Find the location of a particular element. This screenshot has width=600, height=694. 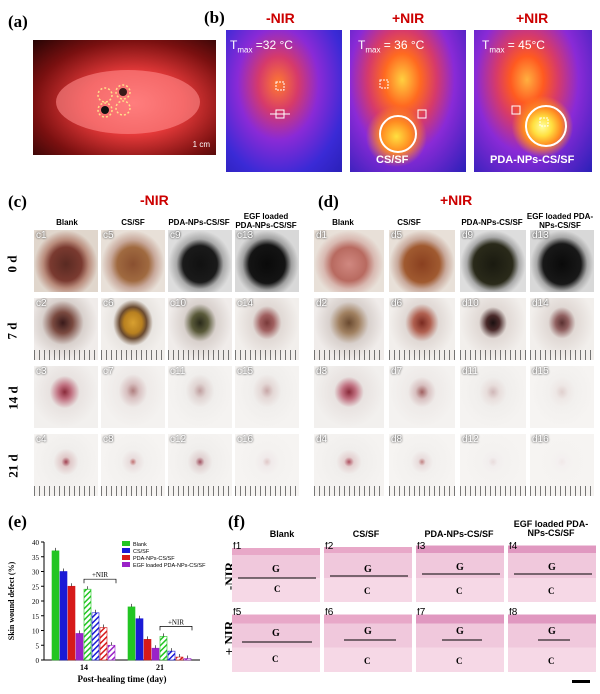

thermal-3-tmax: Tmax = 45°C is located at coordinates (513, 46).